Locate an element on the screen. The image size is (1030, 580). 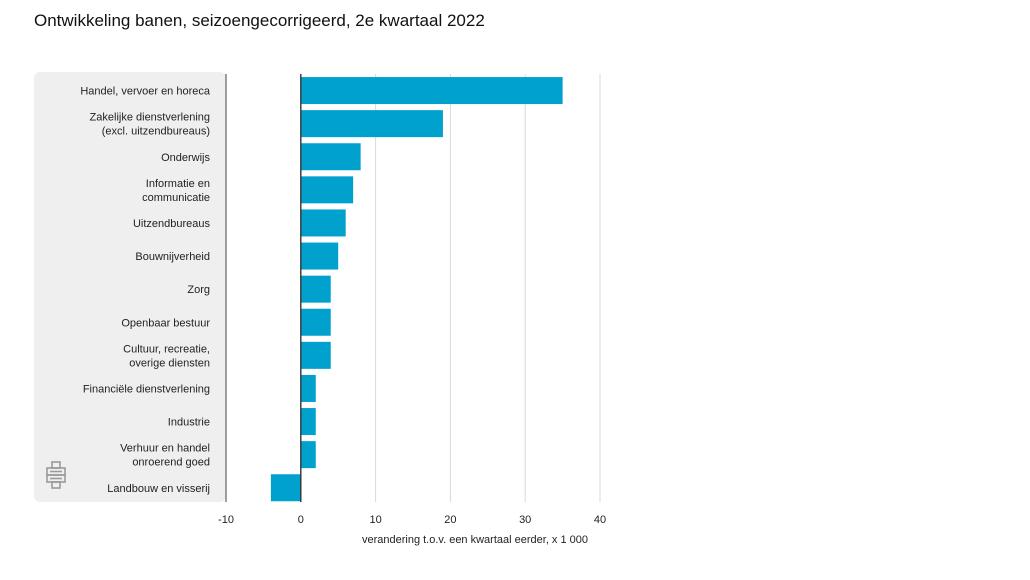
category-label: Cultuur, recreatie, is located at coordinates (166, 349).